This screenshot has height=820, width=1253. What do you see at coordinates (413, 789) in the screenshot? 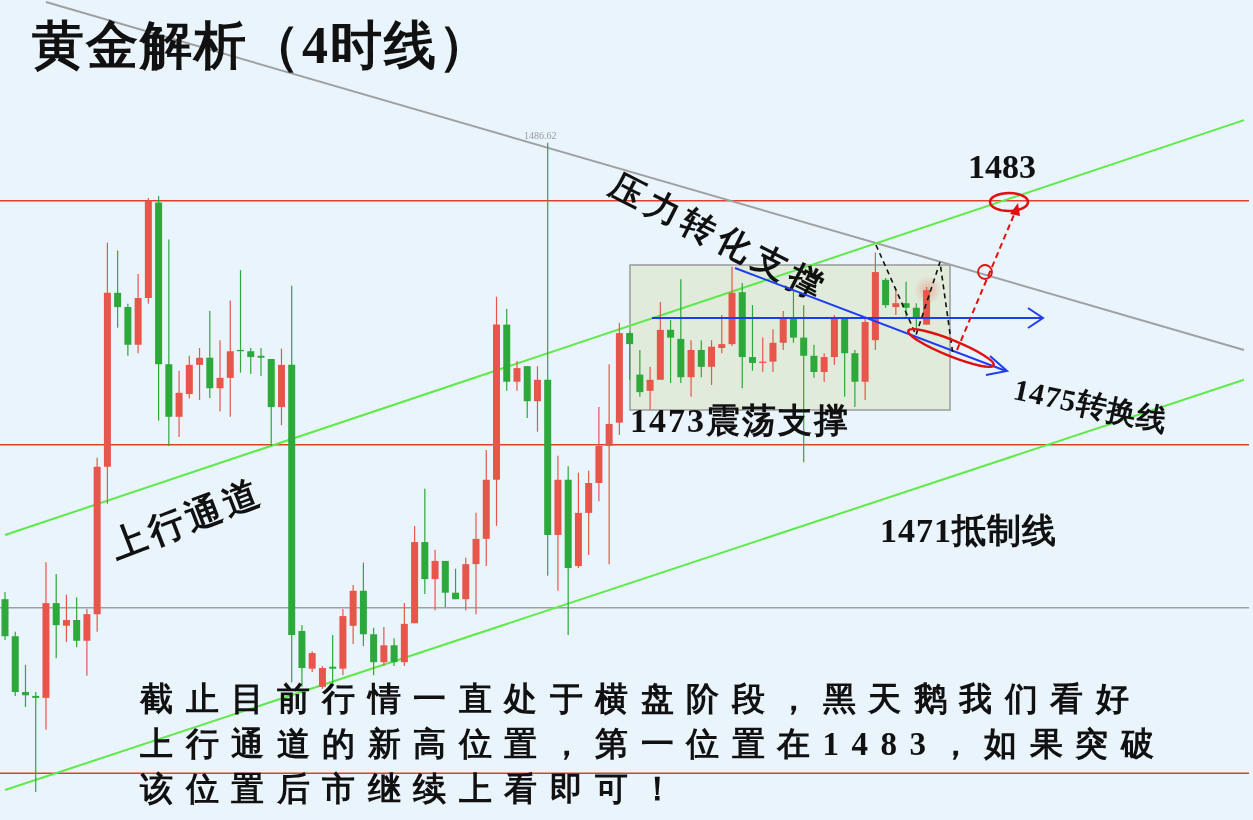
I see `annotation: 该位置后市继续上看即可！` at bounding box center [413, 789].